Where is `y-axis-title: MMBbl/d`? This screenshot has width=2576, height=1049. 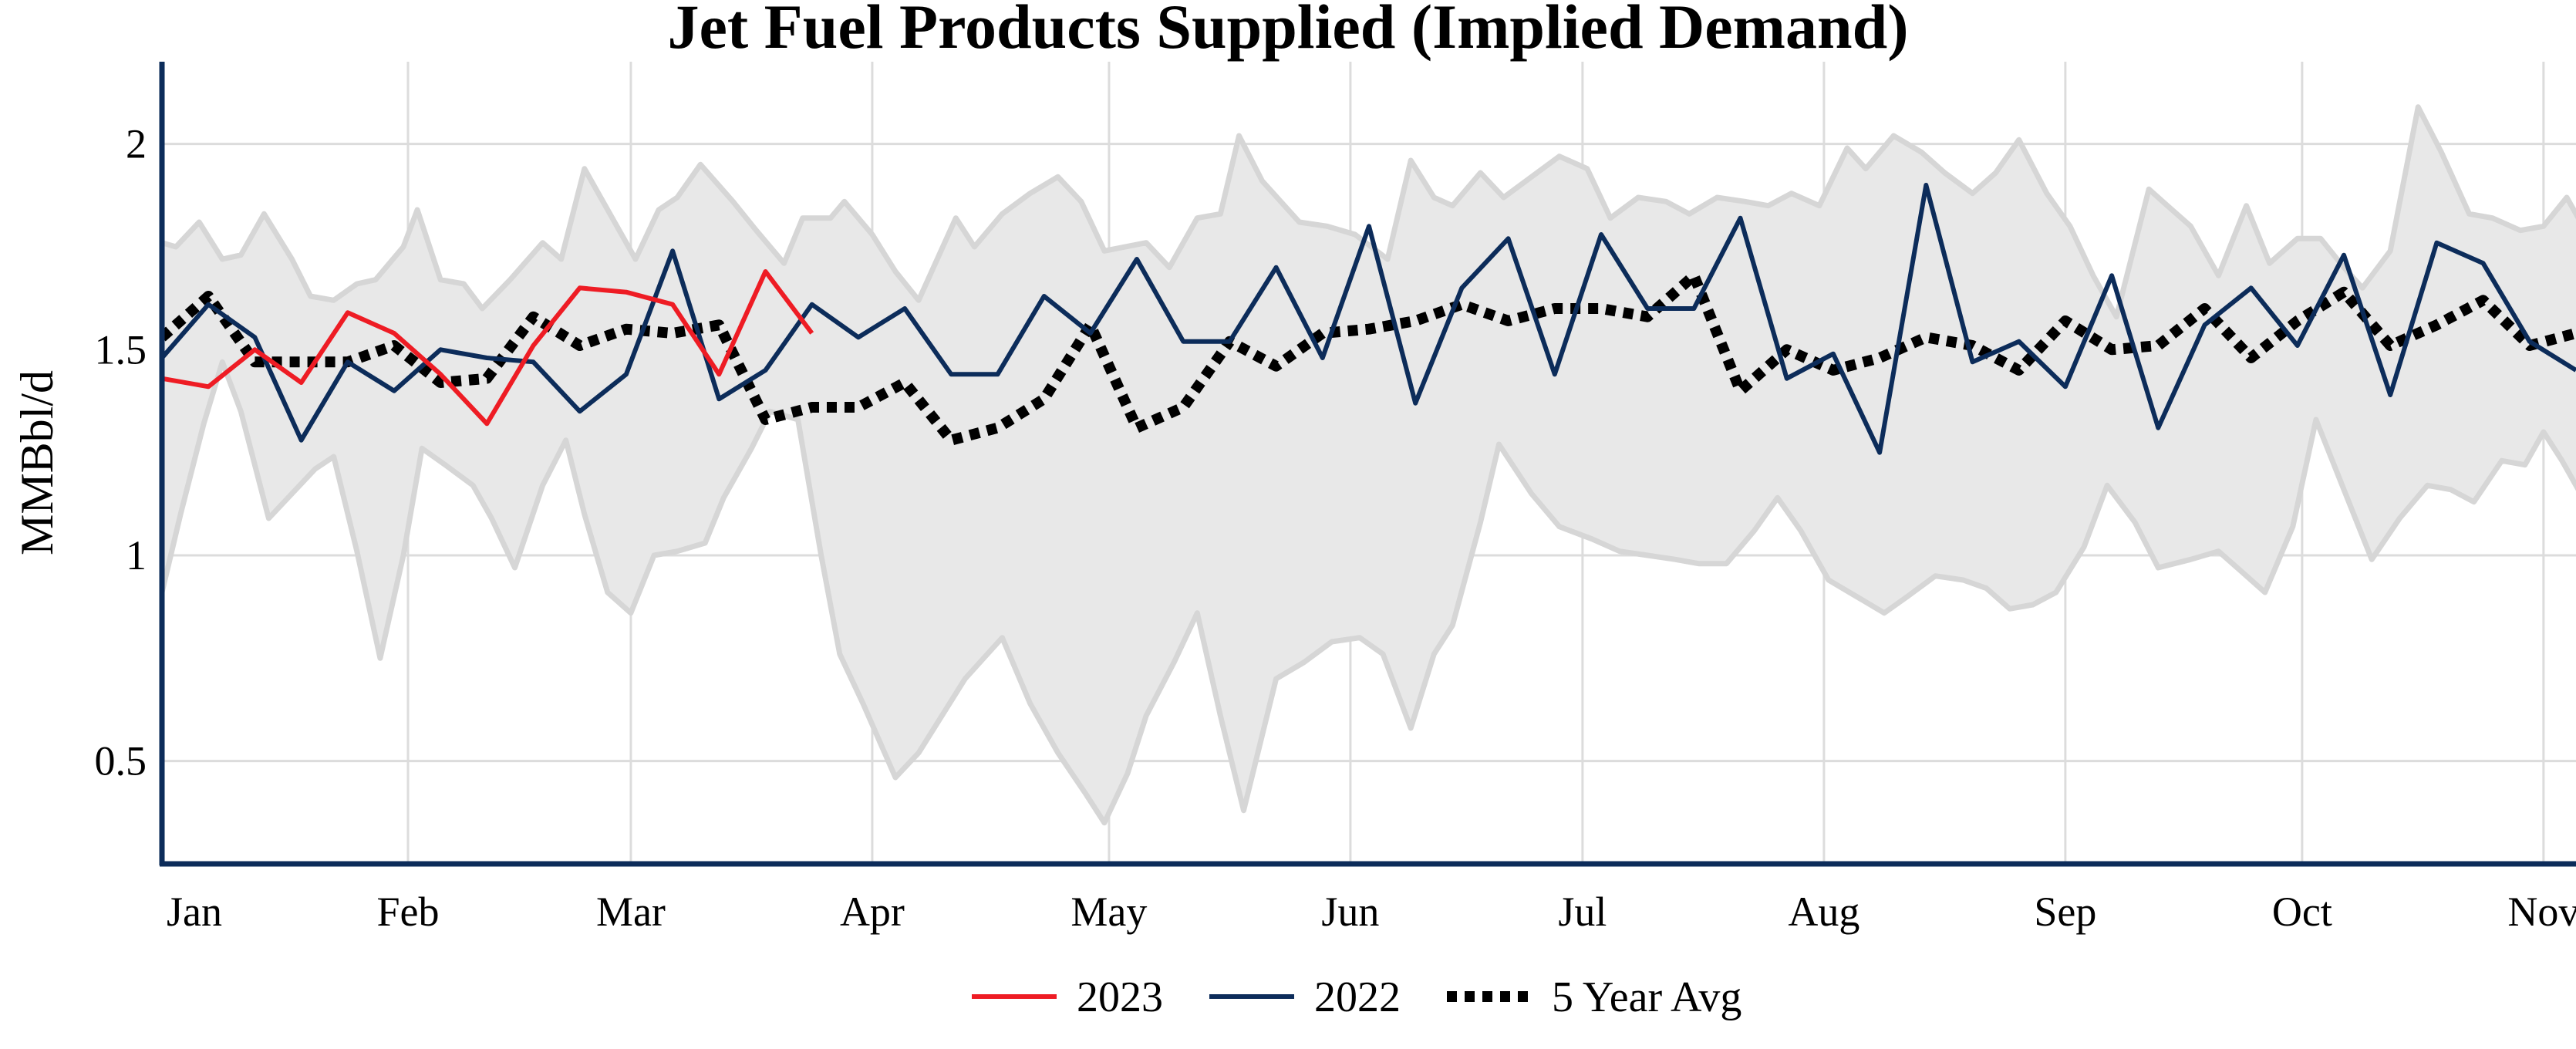 y-axis-title: MMBbl/d is located at coordinates (37, 462).